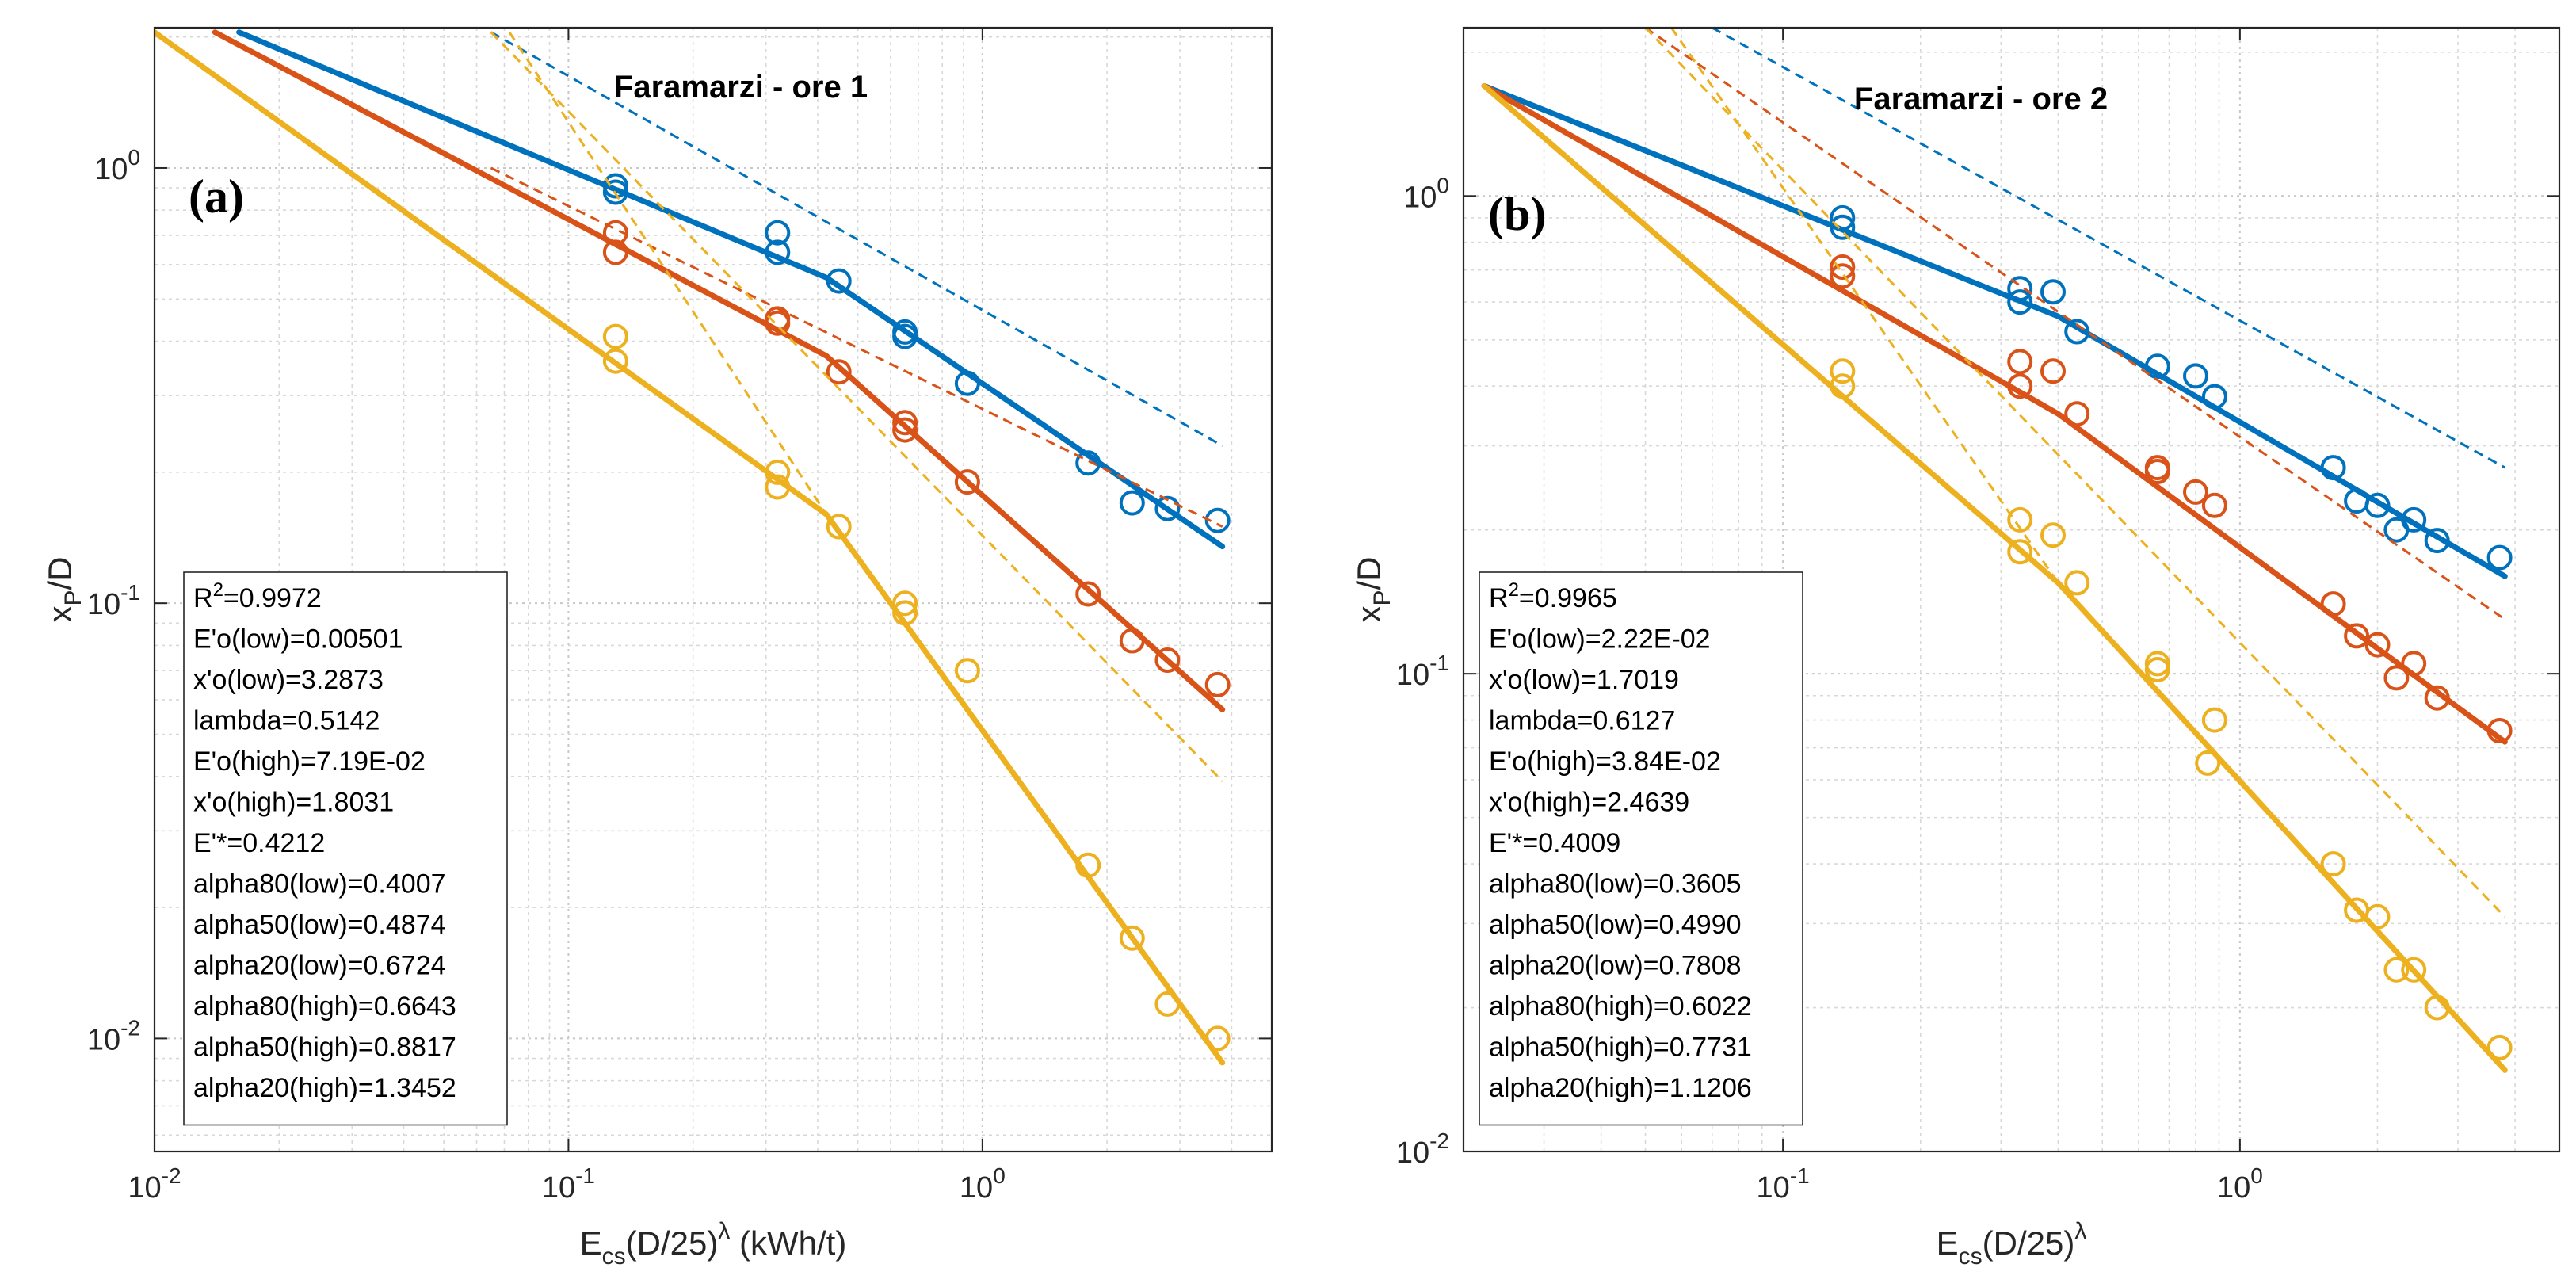 The image size is (2576, 1287). I want to click on legend-entry: E'o(low)=0.00501, so click(298, 639).